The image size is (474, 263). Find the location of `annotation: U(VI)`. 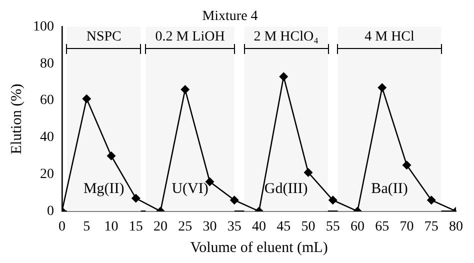

annotation: U(VI) is located at coordinates (190, 189).